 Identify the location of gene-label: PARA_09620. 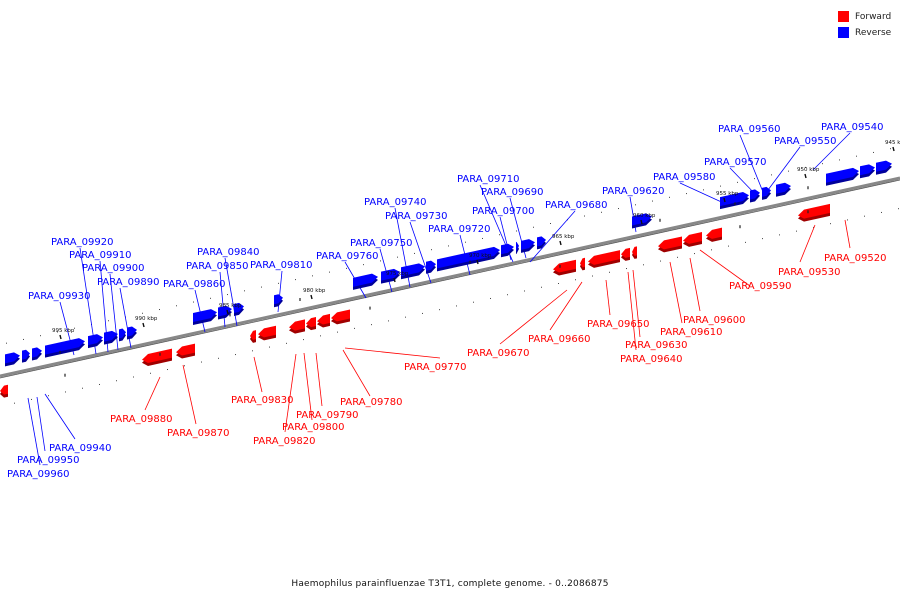
(633, 191).